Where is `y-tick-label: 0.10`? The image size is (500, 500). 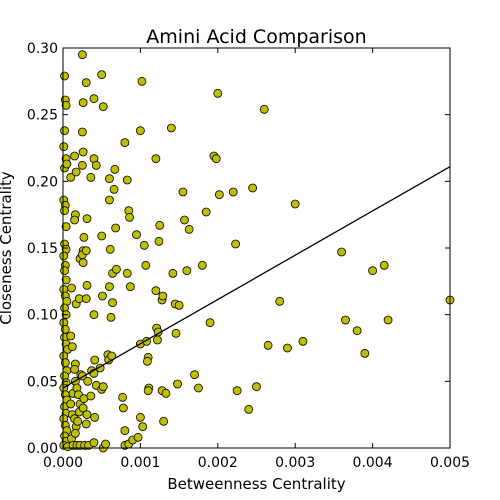 y-tick-label: 0.10 is located at coordinates (42, 316).